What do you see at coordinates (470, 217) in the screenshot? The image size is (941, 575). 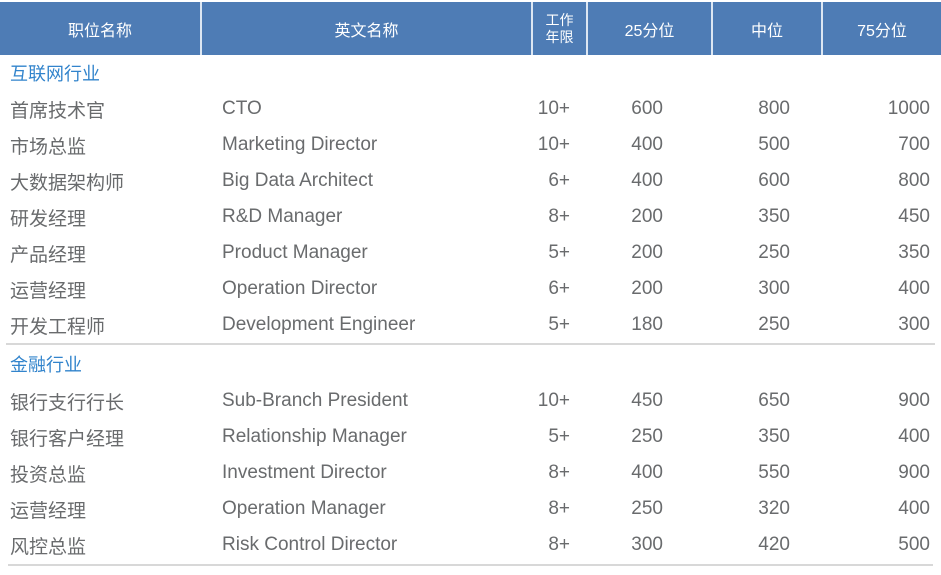 I see `table-row: 研发经理 R&D Manager 8+ 200 350 450` at bounding box center [470, 217].